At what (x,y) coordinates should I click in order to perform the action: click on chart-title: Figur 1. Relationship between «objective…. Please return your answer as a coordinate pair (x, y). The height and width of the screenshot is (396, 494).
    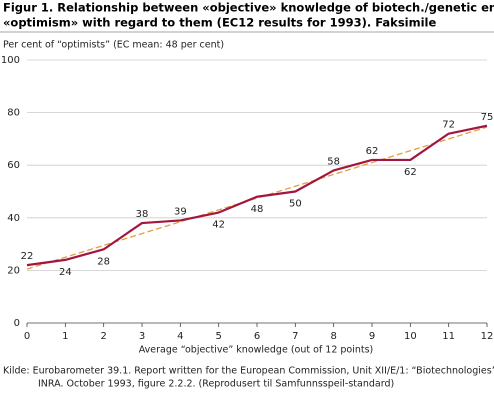
    Looking at the image, I should click on (248, 8).